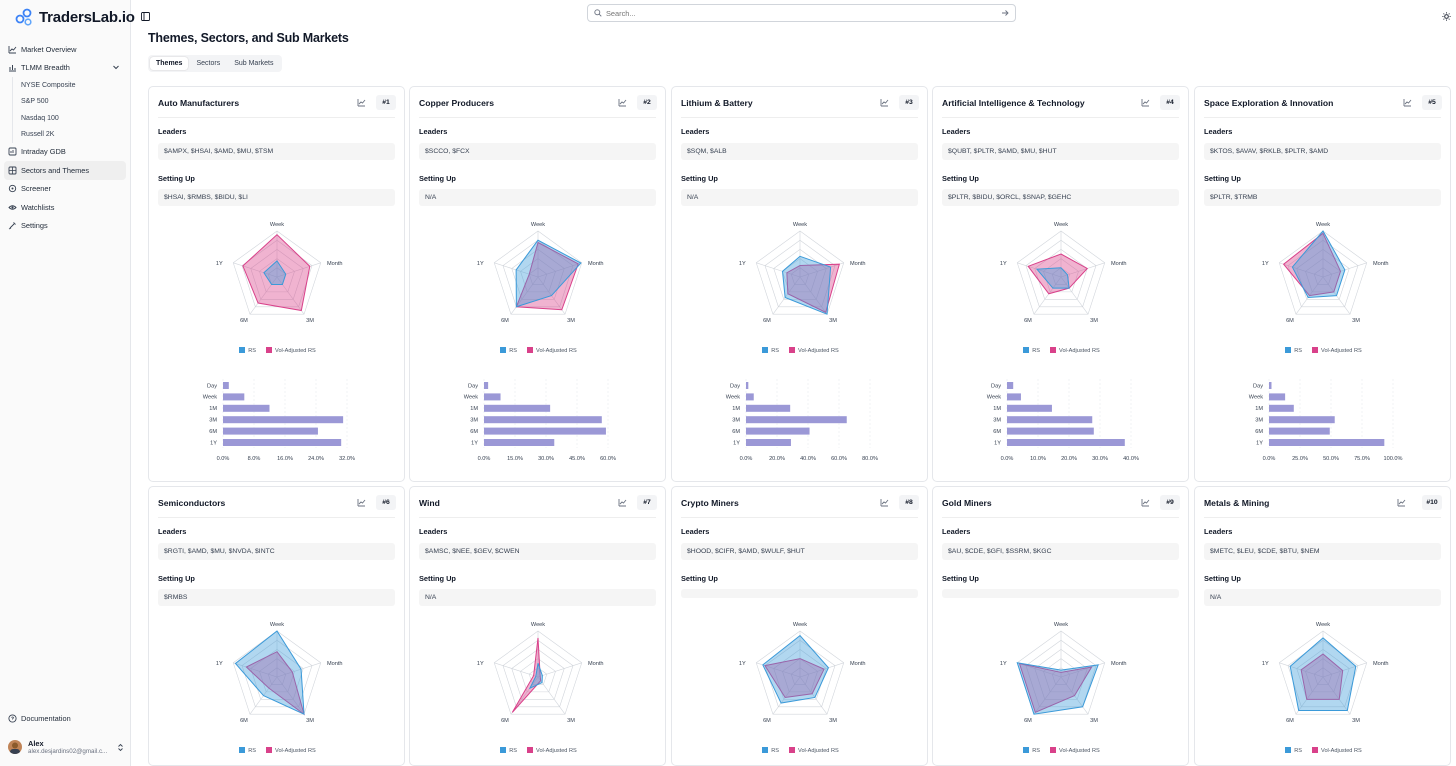 The width and height of the screenshot is (1456, 766). Describe the element at coordinates (65, 225) in the screenshot. I see `sidebar-item-settings: Settings` at that location.